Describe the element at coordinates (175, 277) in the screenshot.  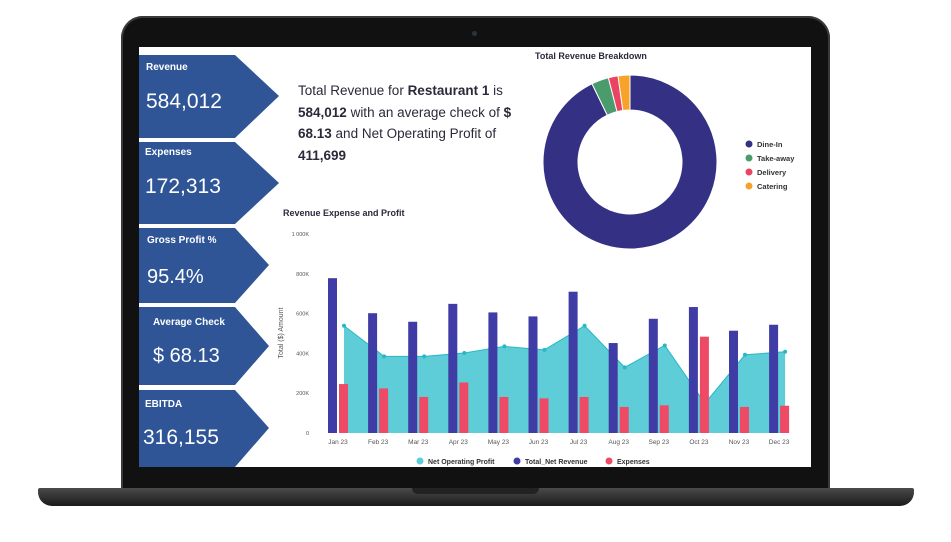
I see `kpi-value: 95.4%` at that location.